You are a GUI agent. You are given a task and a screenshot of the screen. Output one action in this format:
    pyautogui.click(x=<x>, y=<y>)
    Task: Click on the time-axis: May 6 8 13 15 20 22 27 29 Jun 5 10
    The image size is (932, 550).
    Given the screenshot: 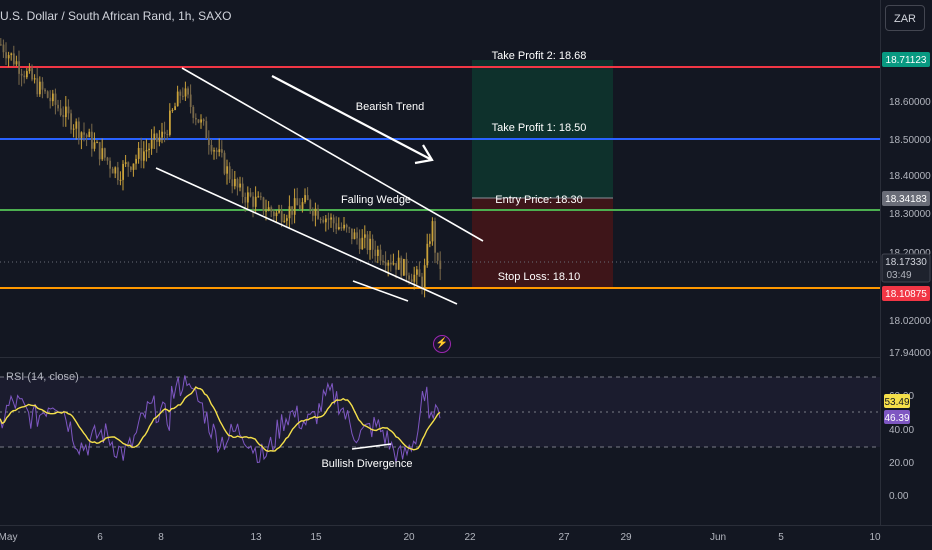 What is the action you would take?
    pyautogui.click(x=440, y=537)
    